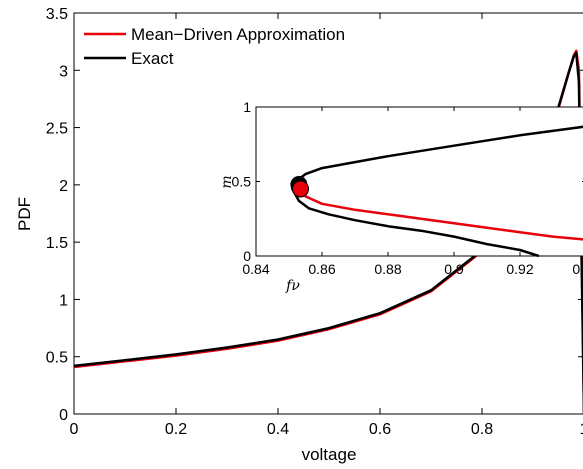 Image resolution: width=583 pixels, height=469 pixels. Describe the element at coordinates (380, 429) in the screenshot. I see `main-x-tick-label: 0.6` at that location.